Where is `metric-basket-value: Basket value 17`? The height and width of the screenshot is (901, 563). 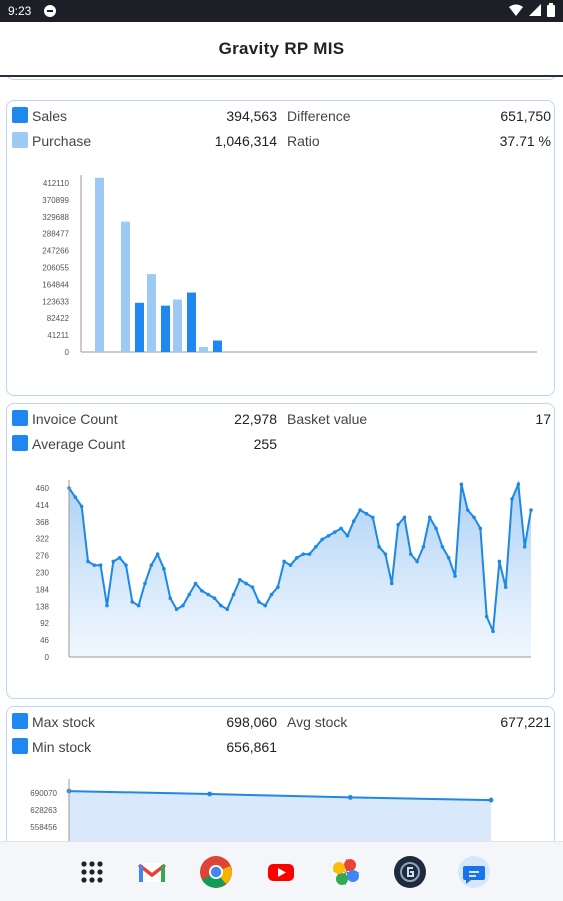
metric-basket-value: Basket value 17 is located at coordinates (419, 419).